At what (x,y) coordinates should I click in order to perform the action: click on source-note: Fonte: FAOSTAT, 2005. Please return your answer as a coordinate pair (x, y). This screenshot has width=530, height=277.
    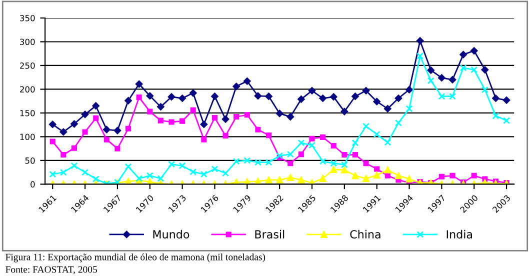
    Looking at the image, I should click on (51, 270).